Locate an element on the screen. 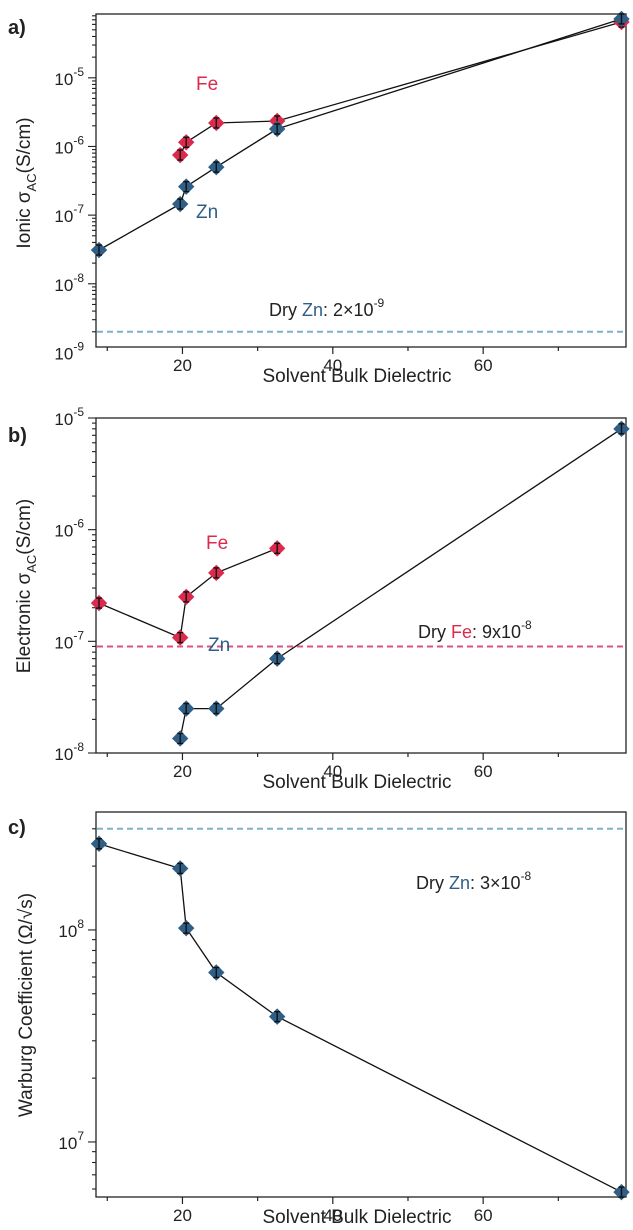  y-tick-label: 10⁻⁹ is located at coordinates (69, 351).